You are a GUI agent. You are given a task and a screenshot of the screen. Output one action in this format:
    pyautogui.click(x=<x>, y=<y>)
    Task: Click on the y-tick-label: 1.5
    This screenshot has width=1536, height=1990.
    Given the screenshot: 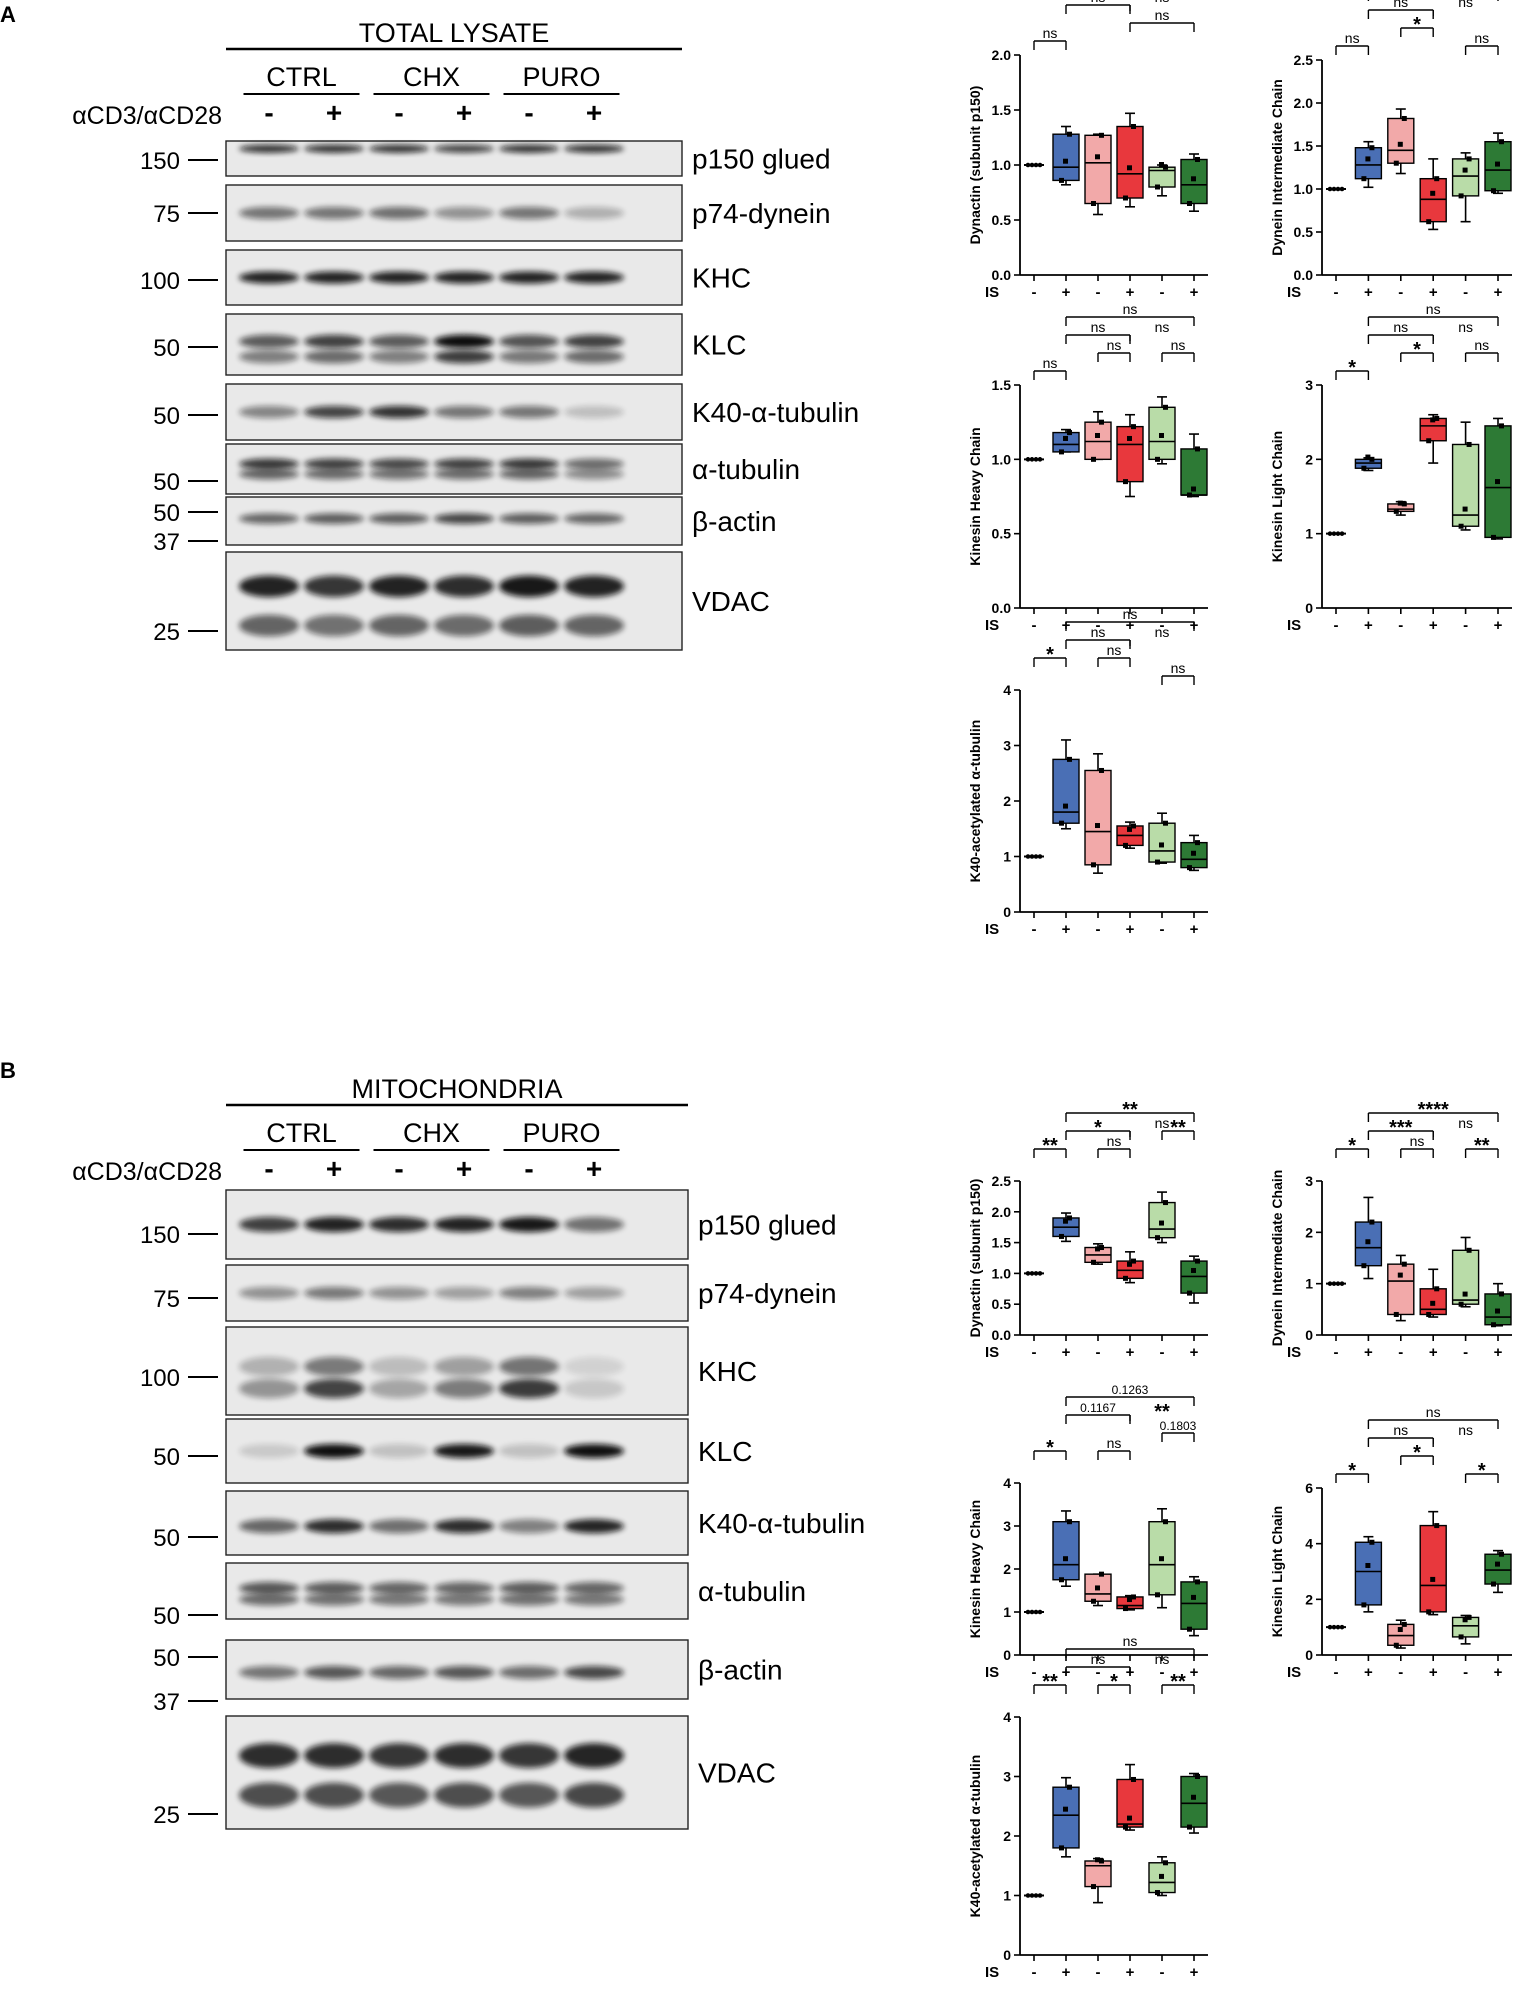 What is the action you would take?
    pyautogui.click(x=1304, y=146)
    